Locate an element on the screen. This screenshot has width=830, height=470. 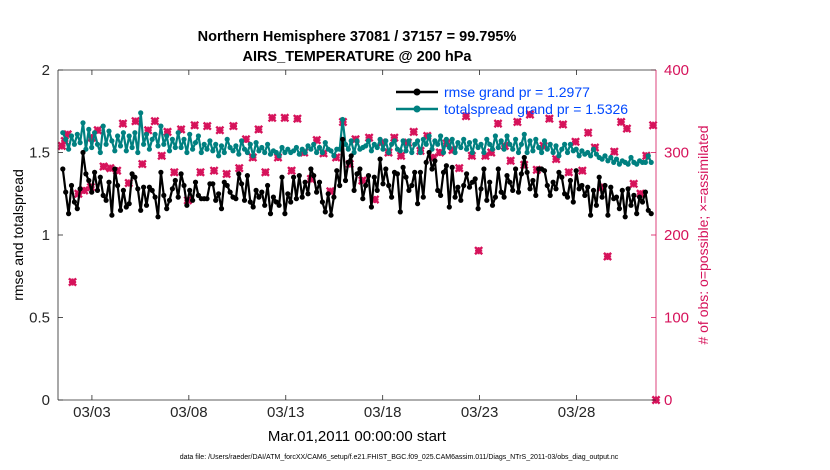
rmse-series is located at coordinates (357, 178).